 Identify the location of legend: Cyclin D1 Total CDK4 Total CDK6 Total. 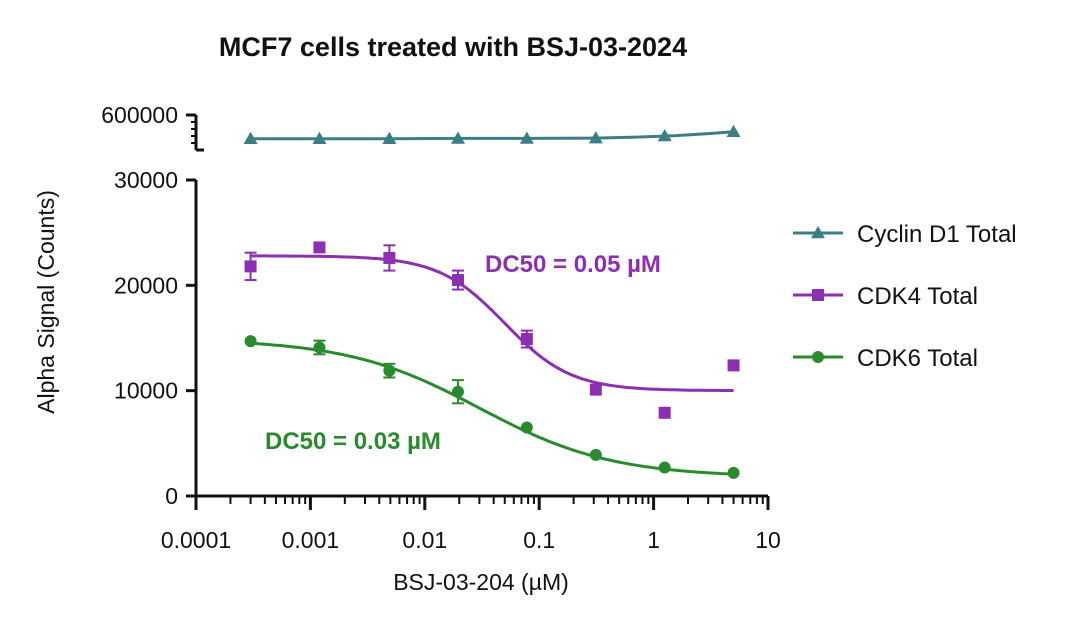
(905, 296).